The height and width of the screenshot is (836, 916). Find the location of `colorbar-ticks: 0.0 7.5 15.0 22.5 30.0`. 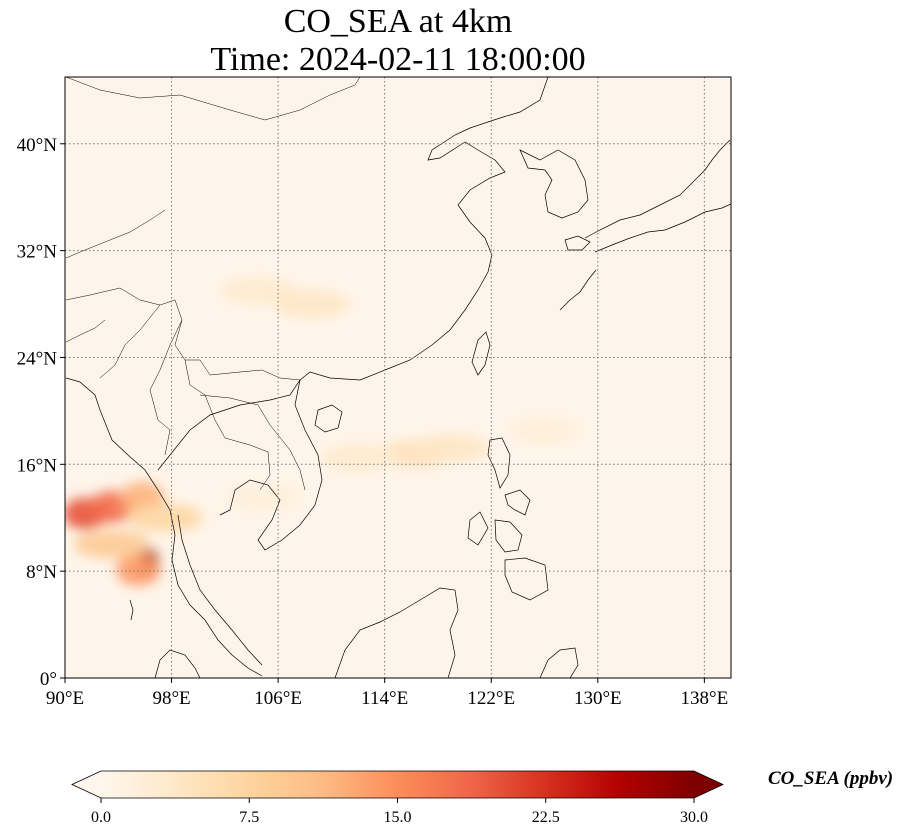

colorbar-ticks: 0.0 7.5 15.0 22.5 30.0 is located at coordinates (399, 812).